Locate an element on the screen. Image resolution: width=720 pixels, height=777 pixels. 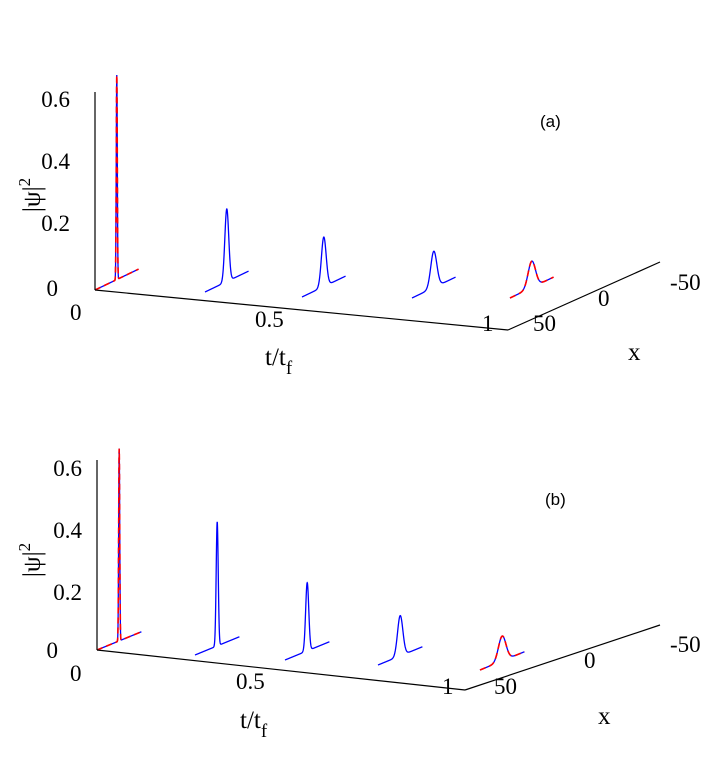
panel-tag-a: (a) is located at coordinates (550, 121).